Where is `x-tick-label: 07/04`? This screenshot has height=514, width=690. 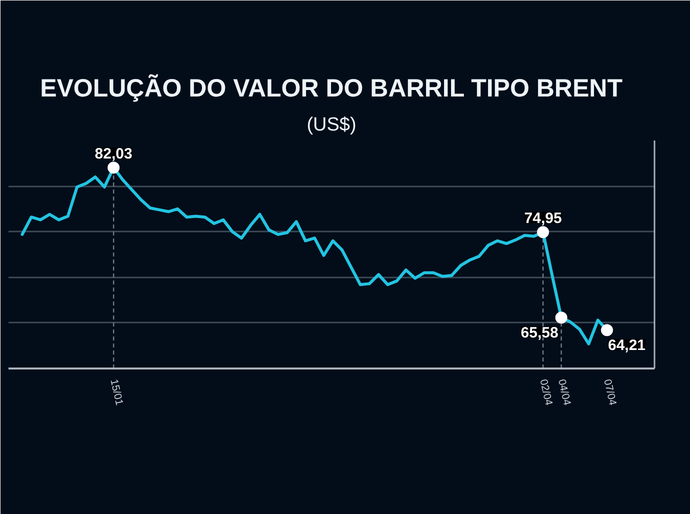
x-tick-label: 07/04 is located at coordinates (610, 392).